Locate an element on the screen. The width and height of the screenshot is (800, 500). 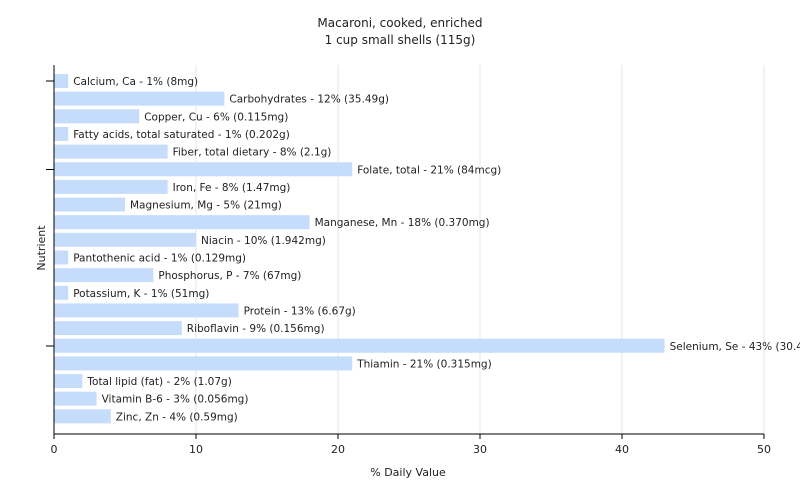
bar-label: Protein - 13% (6.67g) is located at coordinates (300, 311).